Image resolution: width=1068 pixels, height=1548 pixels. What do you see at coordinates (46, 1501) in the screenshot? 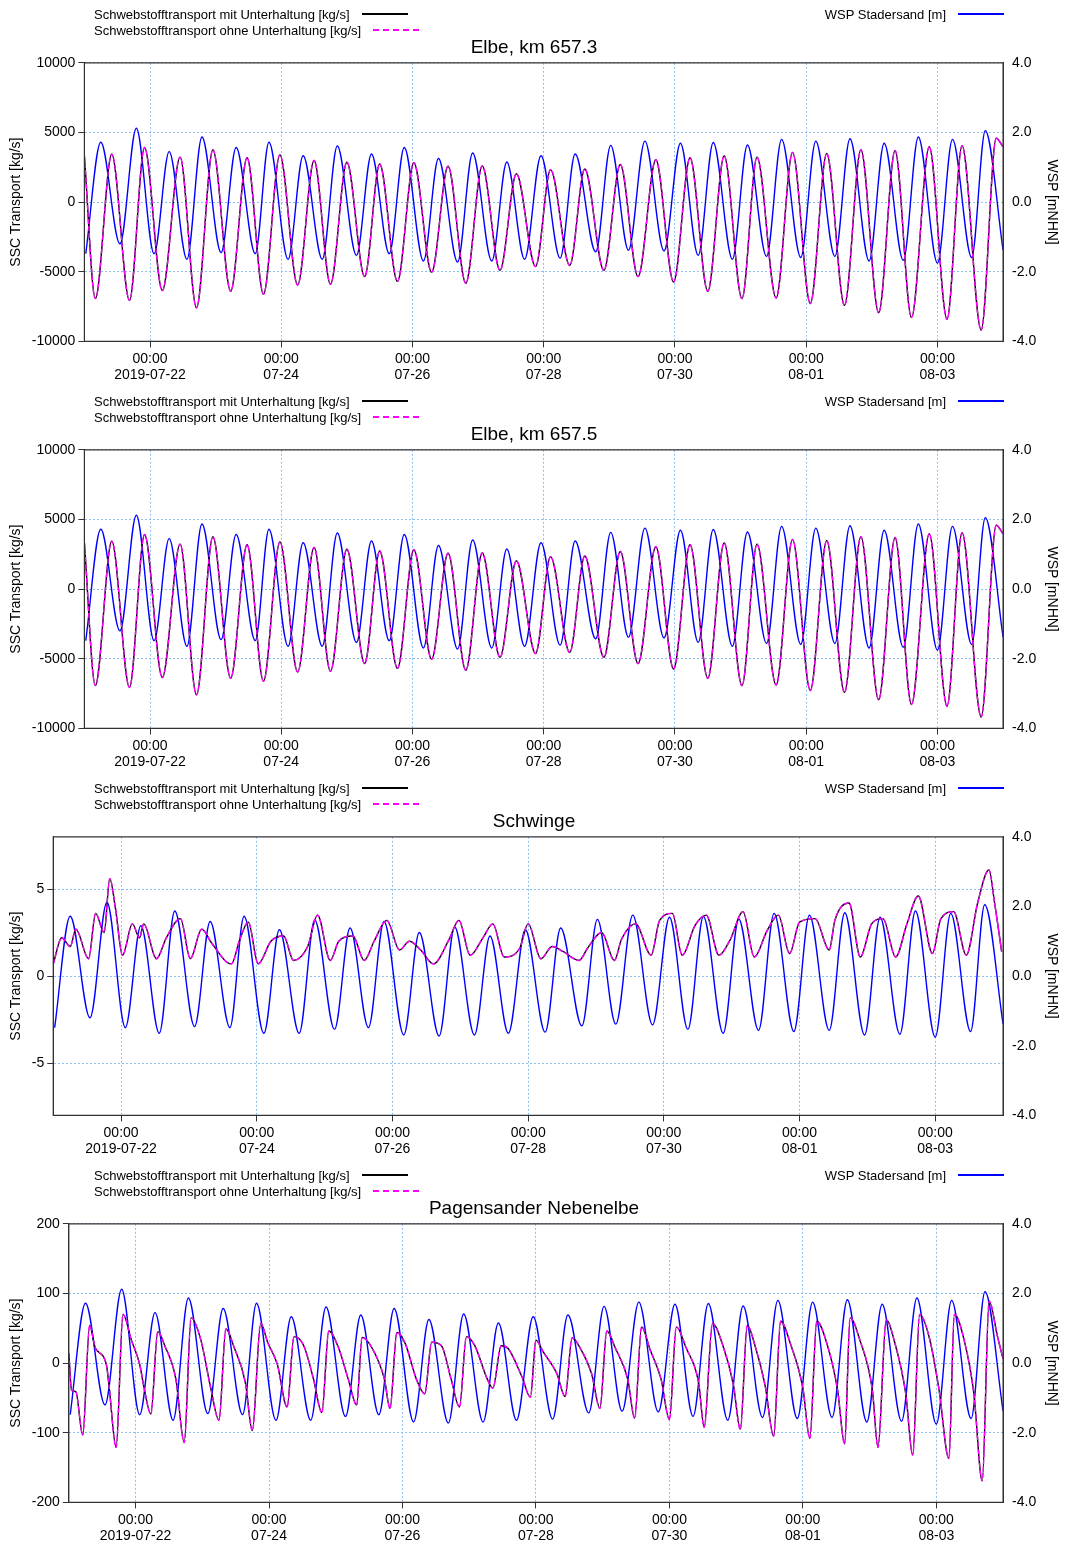
I see `y-tick-label: -200` at bounding box center [46, 1501].